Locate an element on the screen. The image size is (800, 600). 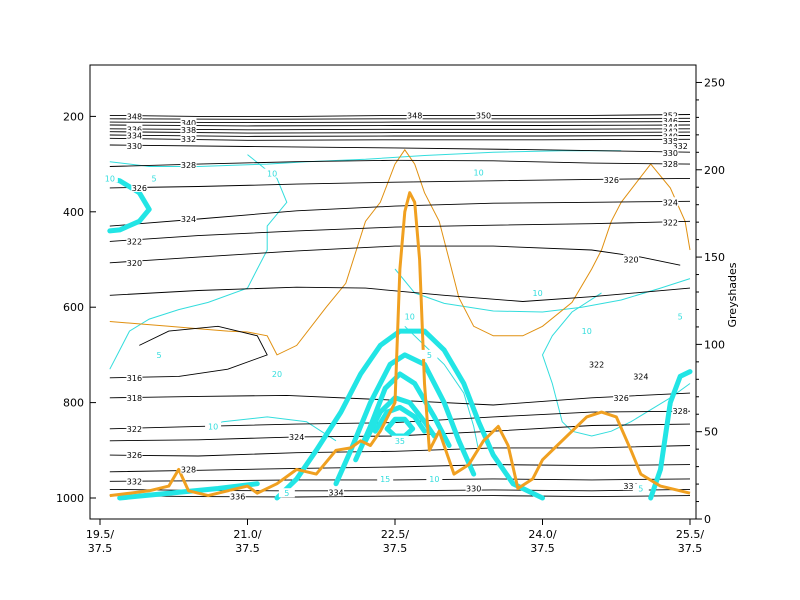
contour-label: 350 is located at coordinates (483, 115).